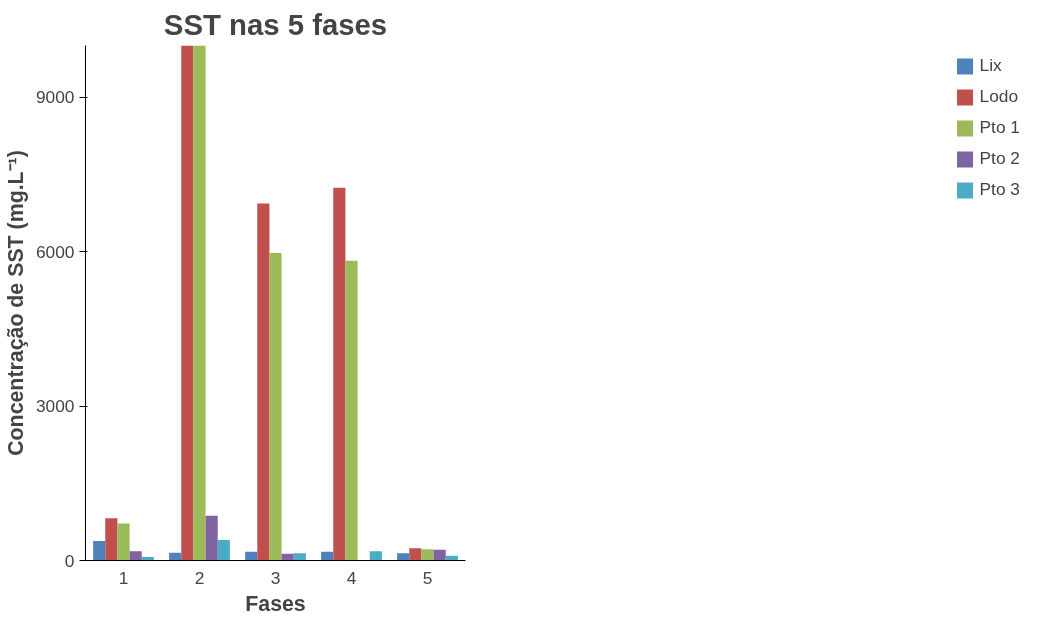 Image resolution: width=1038 pixels, height=626 pixels. Describe the element at coordinates (55, 406) in the screenshot. I see `y-tick-label: 3000` at that location.